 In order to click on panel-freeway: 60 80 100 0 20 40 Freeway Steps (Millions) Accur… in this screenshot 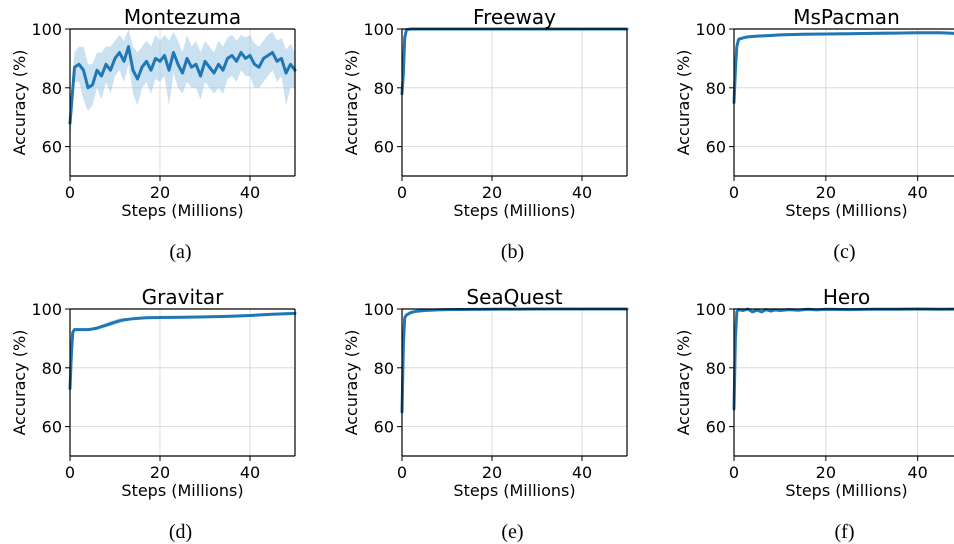, I will do `click(485, 134)`.